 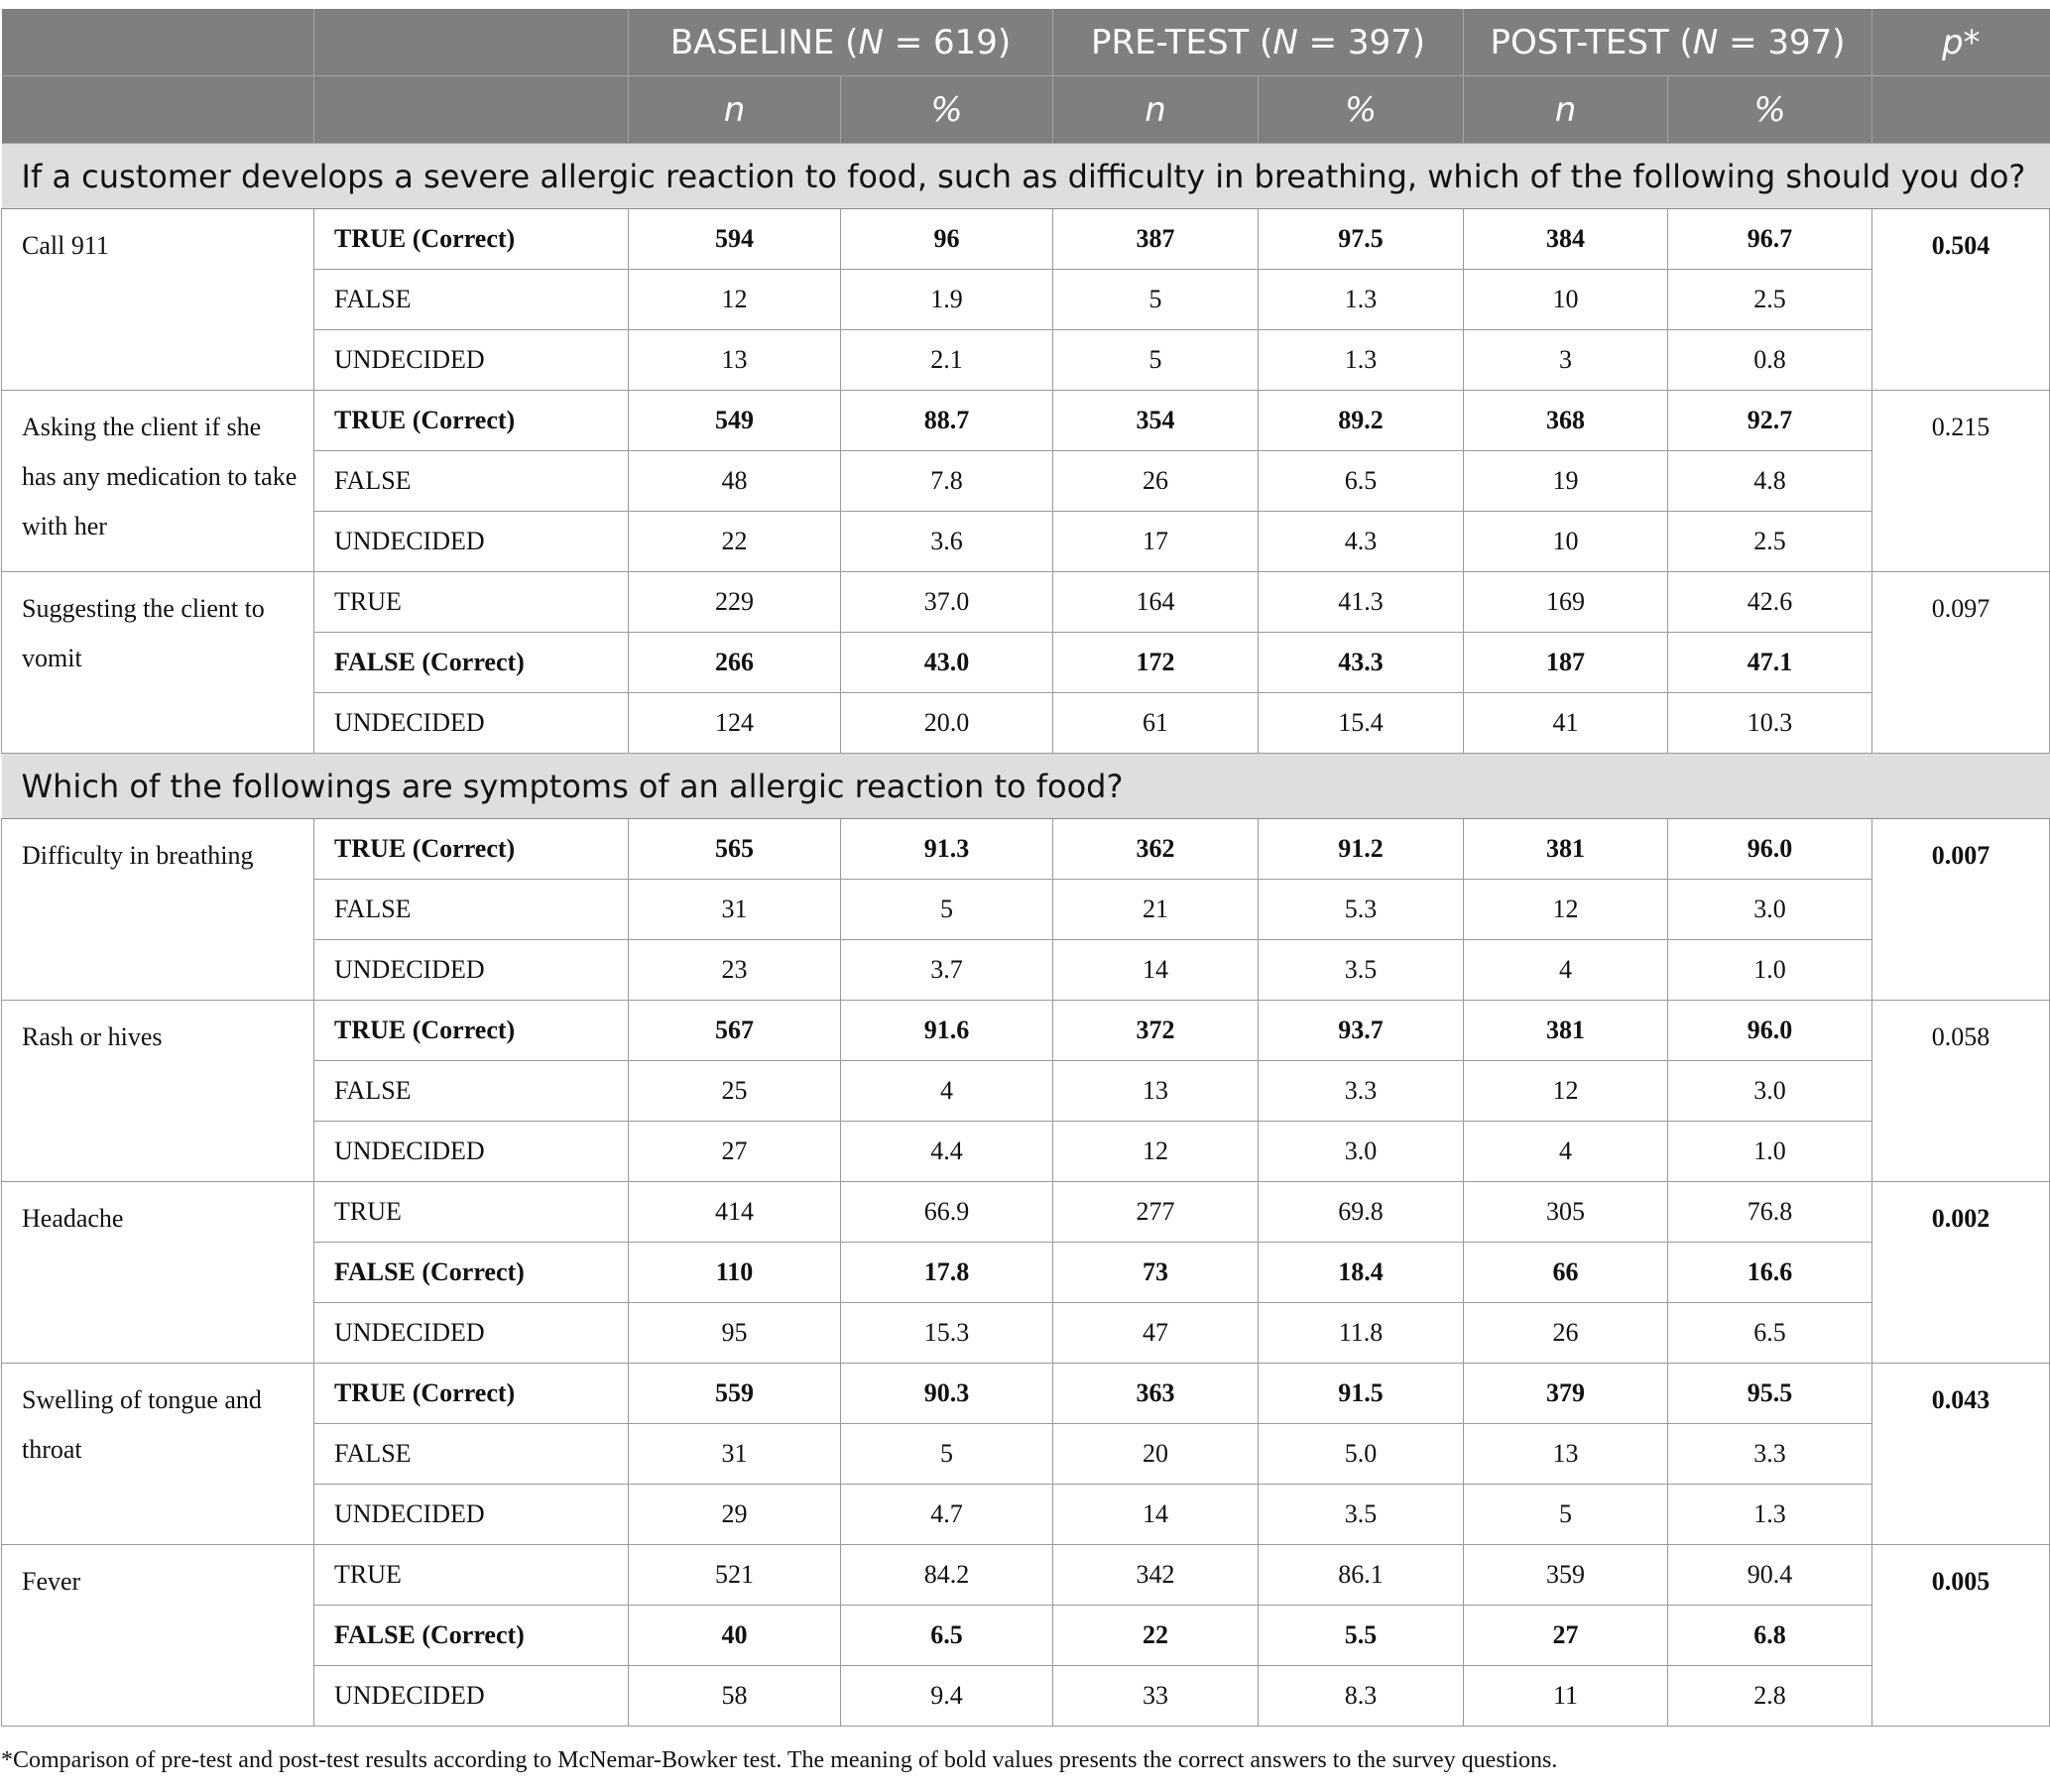 I want to click on cell-baseline-n: 48, so click(x=734, y=481).